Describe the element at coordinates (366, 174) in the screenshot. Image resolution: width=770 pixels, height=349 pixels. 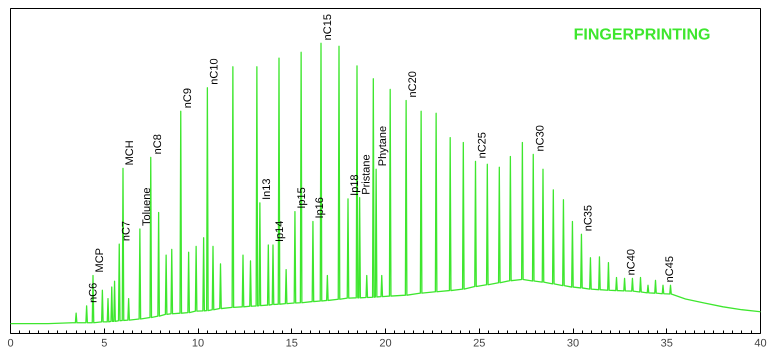
I see `annotation: Pristane` at that location.